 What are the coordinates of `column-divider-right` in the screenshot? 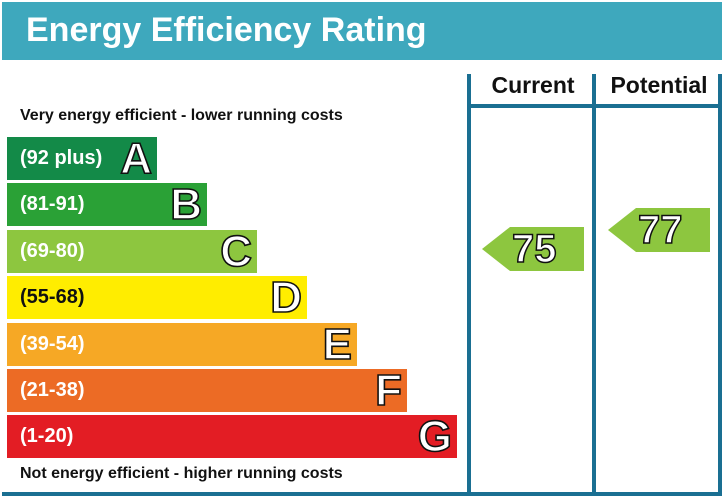 It's located at (720, 285).